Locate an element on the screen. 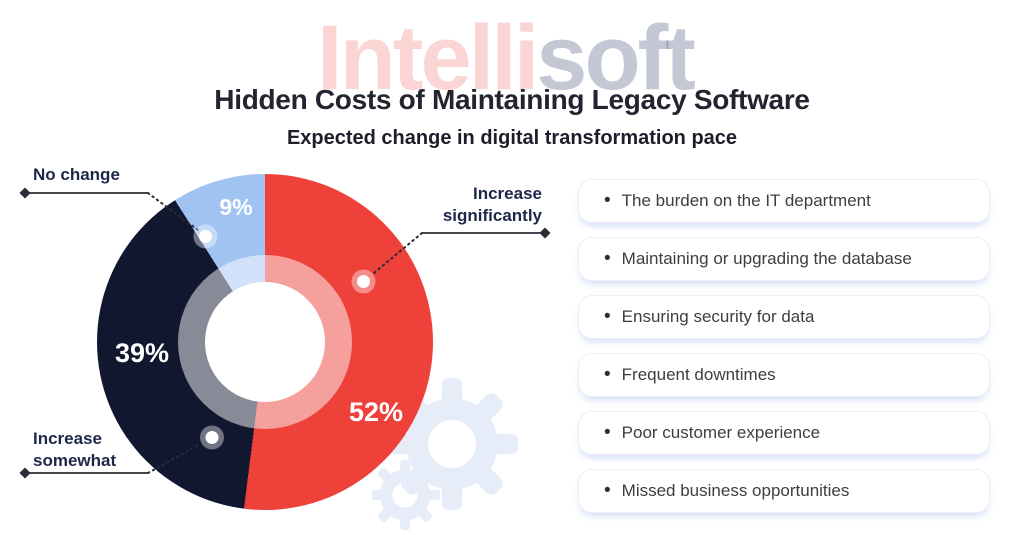  list-item: • Ensuring security for data is located at coordinates (784, 317).